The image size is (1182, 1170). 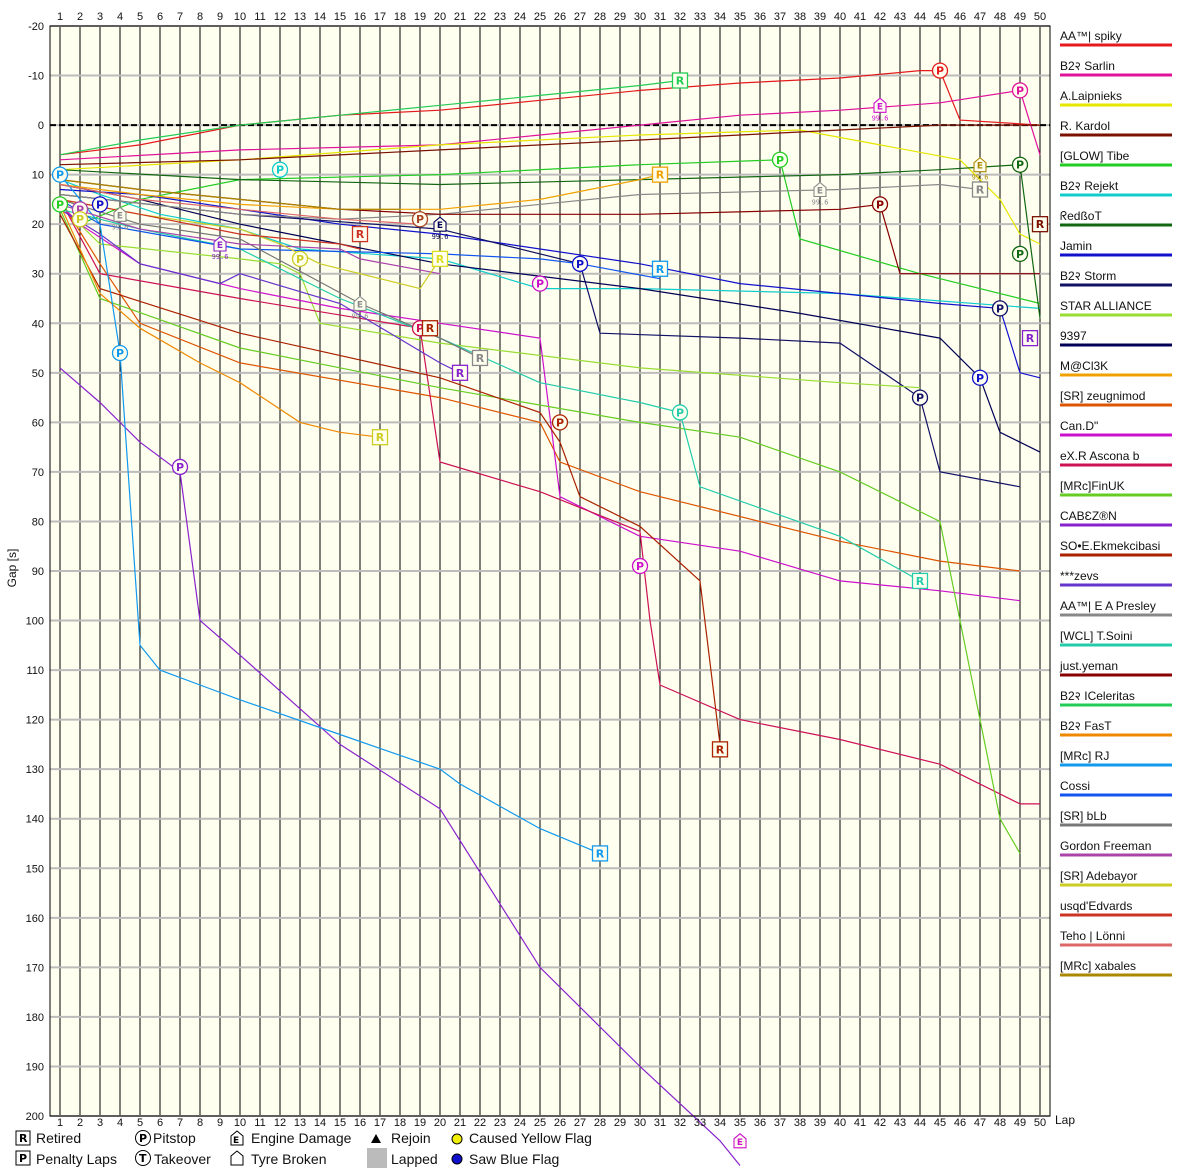 I want to click on x-tick-label-bottom: 5, so click(x=140, y=1123).